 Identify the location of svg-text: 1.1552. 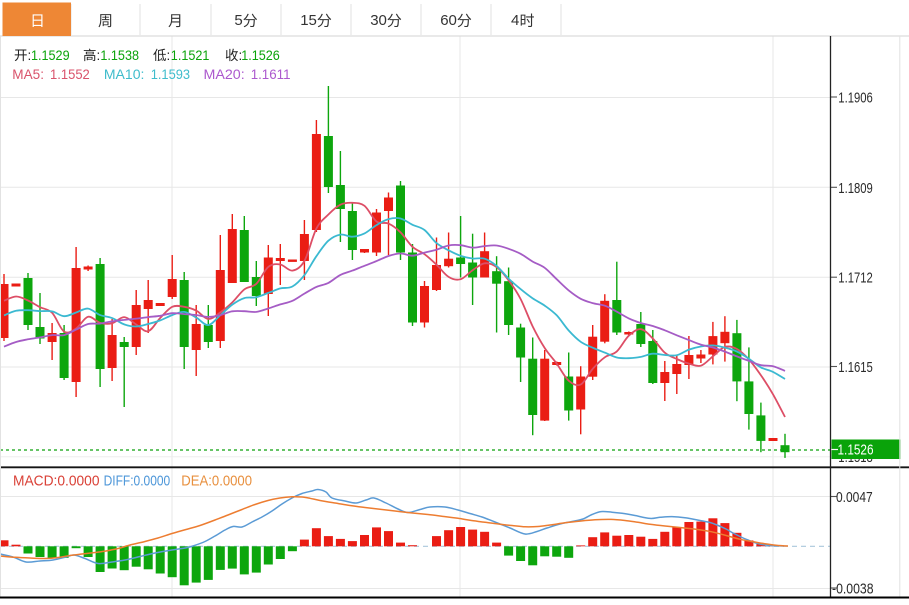
(70, 74).